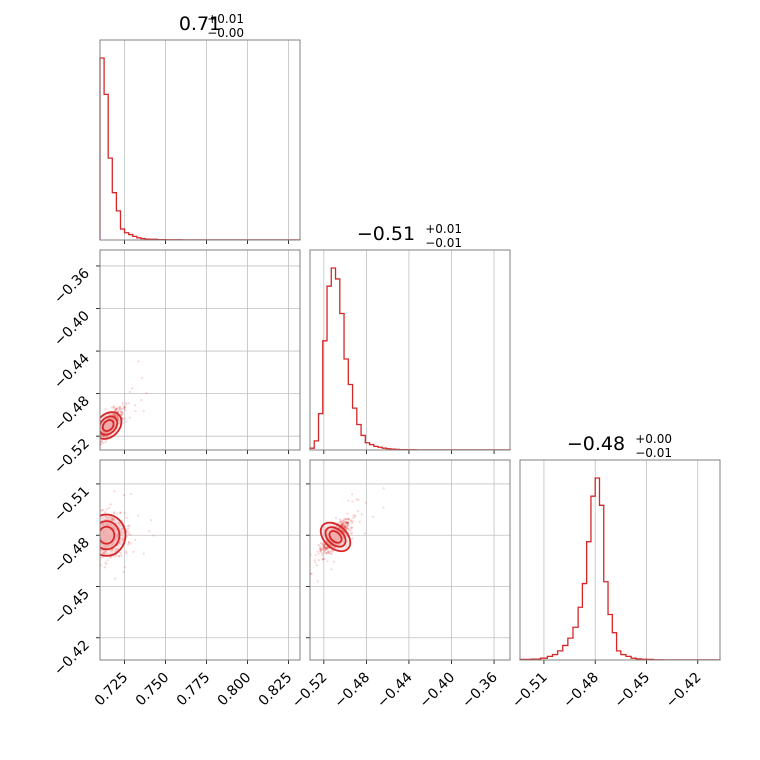  What do you see at coordinates (386, 234) in the screenshot?
I see `title-param-1: −0.51` at bounding box center [386, 234].